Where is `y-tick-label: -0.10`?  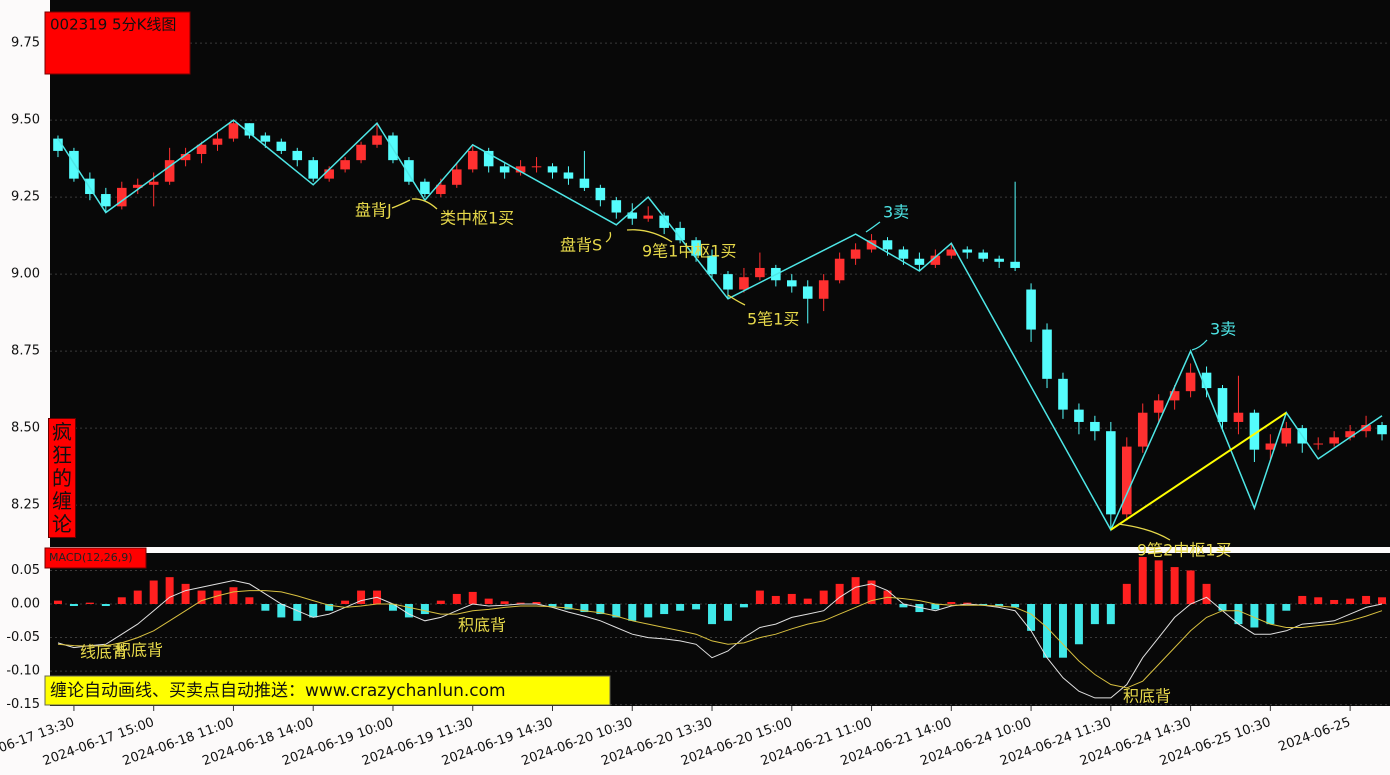
y-tick-label: -0.10 is located at coordinates (23, 671).